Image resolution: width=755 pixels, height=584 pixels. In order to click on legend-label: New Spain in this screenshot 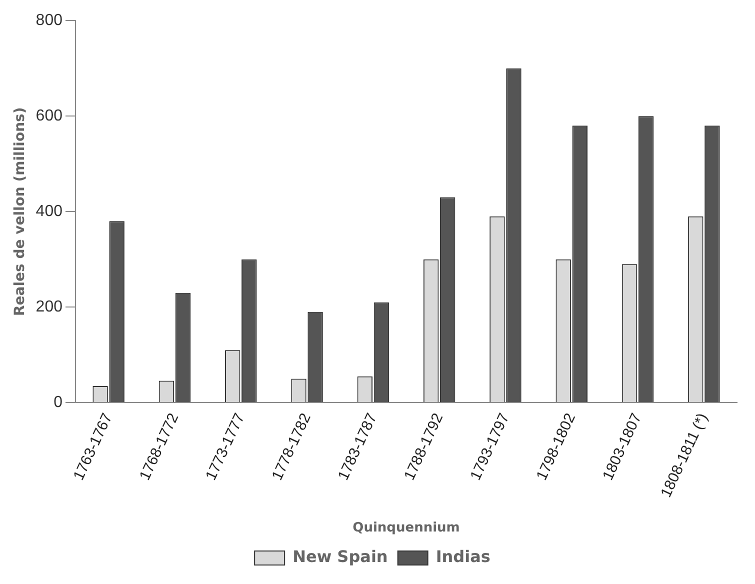, I will do `click(340, 556)`.